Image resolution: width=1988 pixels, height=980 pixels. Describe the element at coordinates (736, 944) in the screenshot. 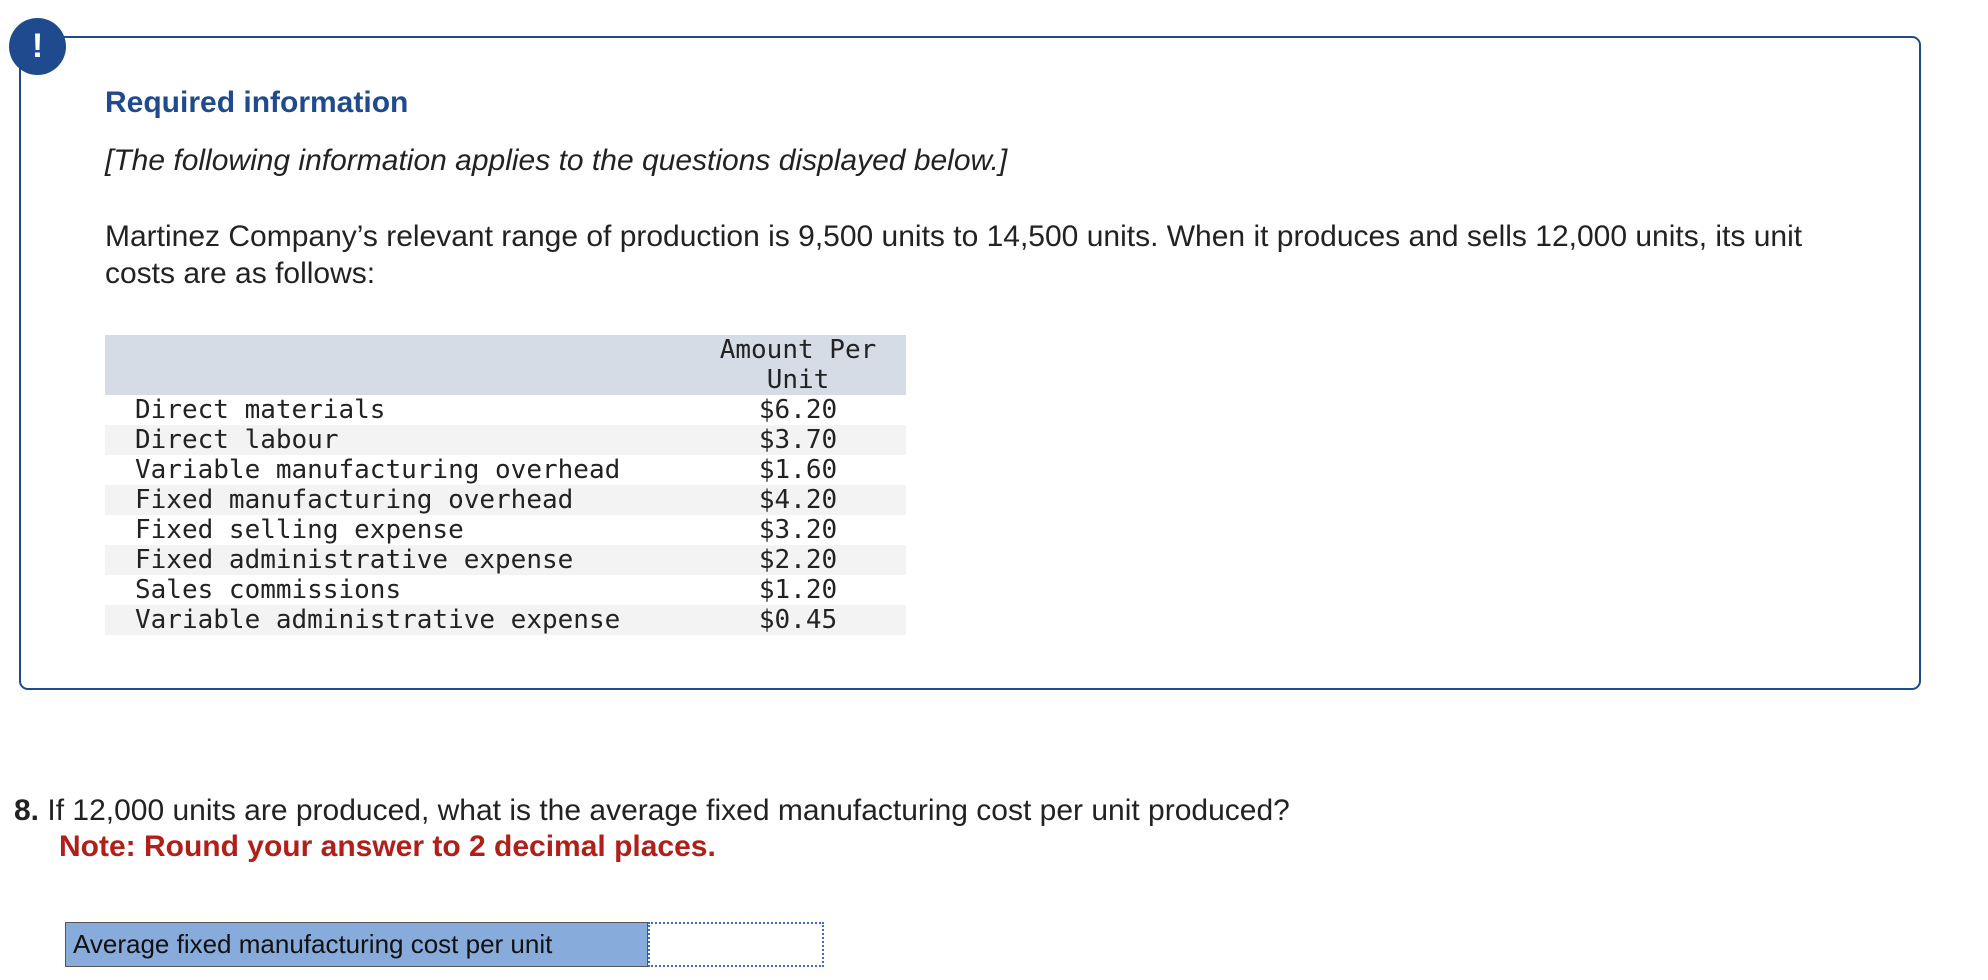

I see `answer-input` at that location.